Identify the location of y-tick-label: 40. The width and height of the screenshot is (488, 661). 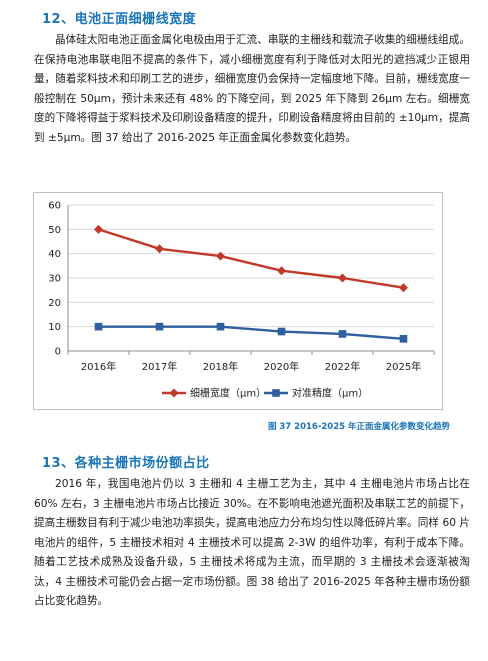
(54, 254).